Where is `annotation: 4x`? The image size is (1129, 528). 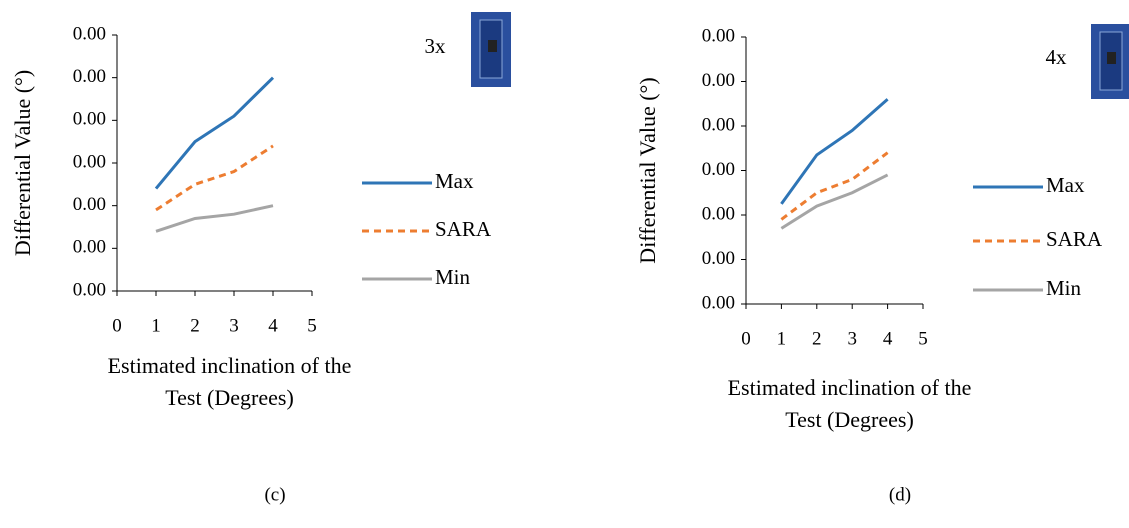
annotation: 4x is located at coordinates (1057, 57).